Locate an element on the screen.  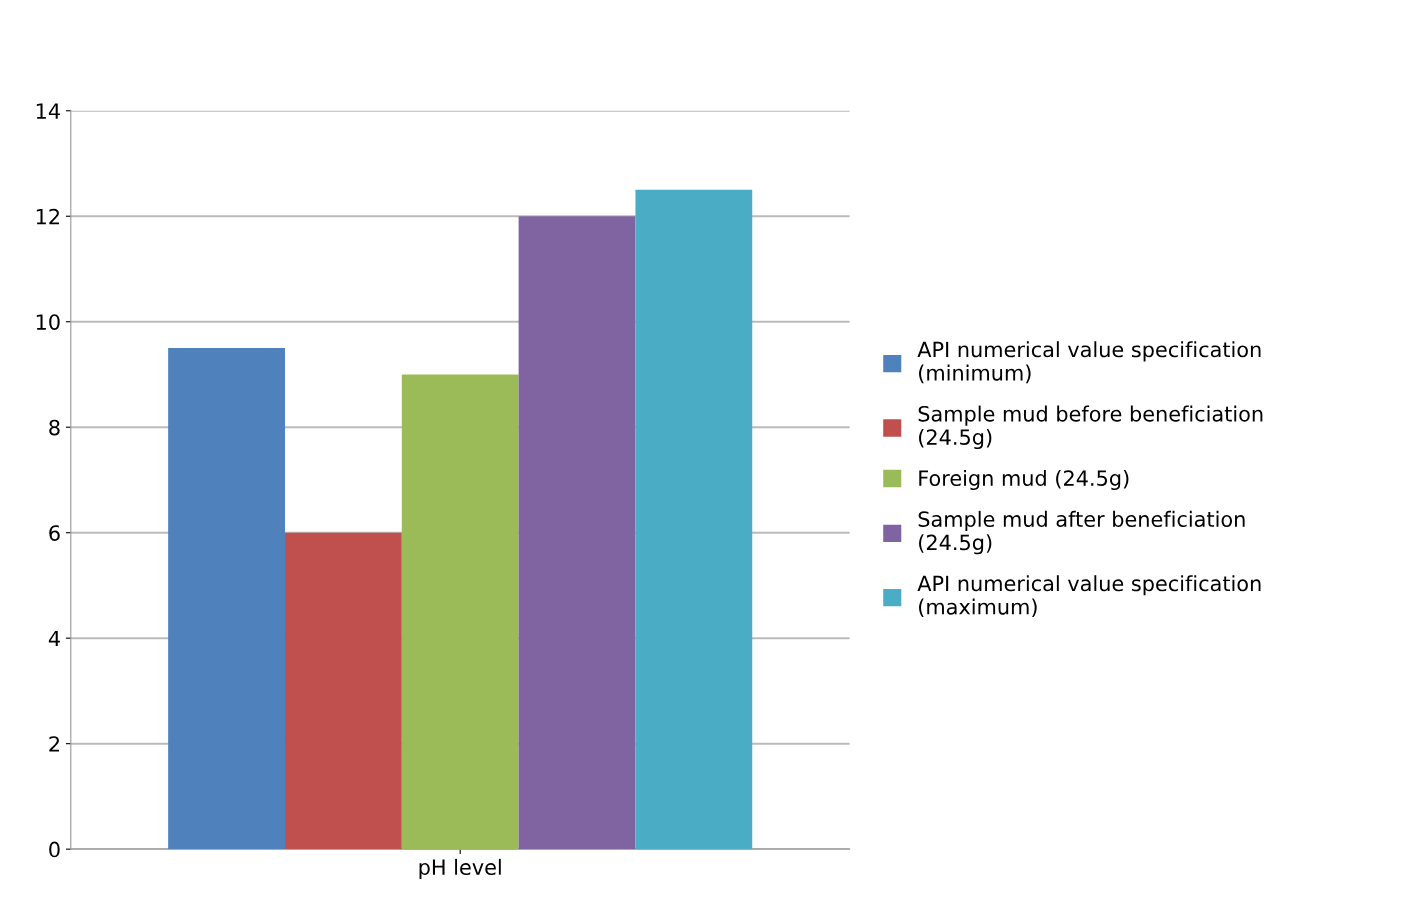
y-tick-label: 14 is located at coordinates (48, 111).